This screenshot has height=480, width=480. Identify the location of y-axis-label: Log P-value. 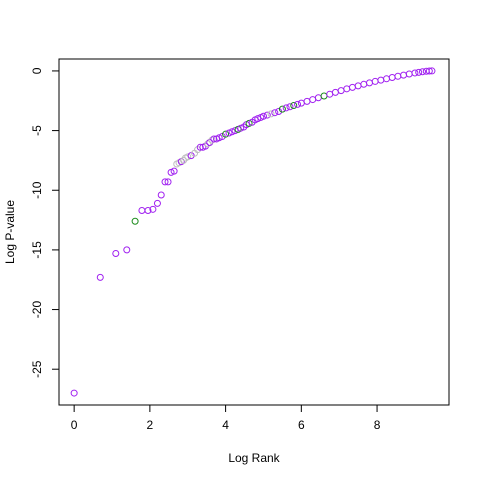
(10, 232).